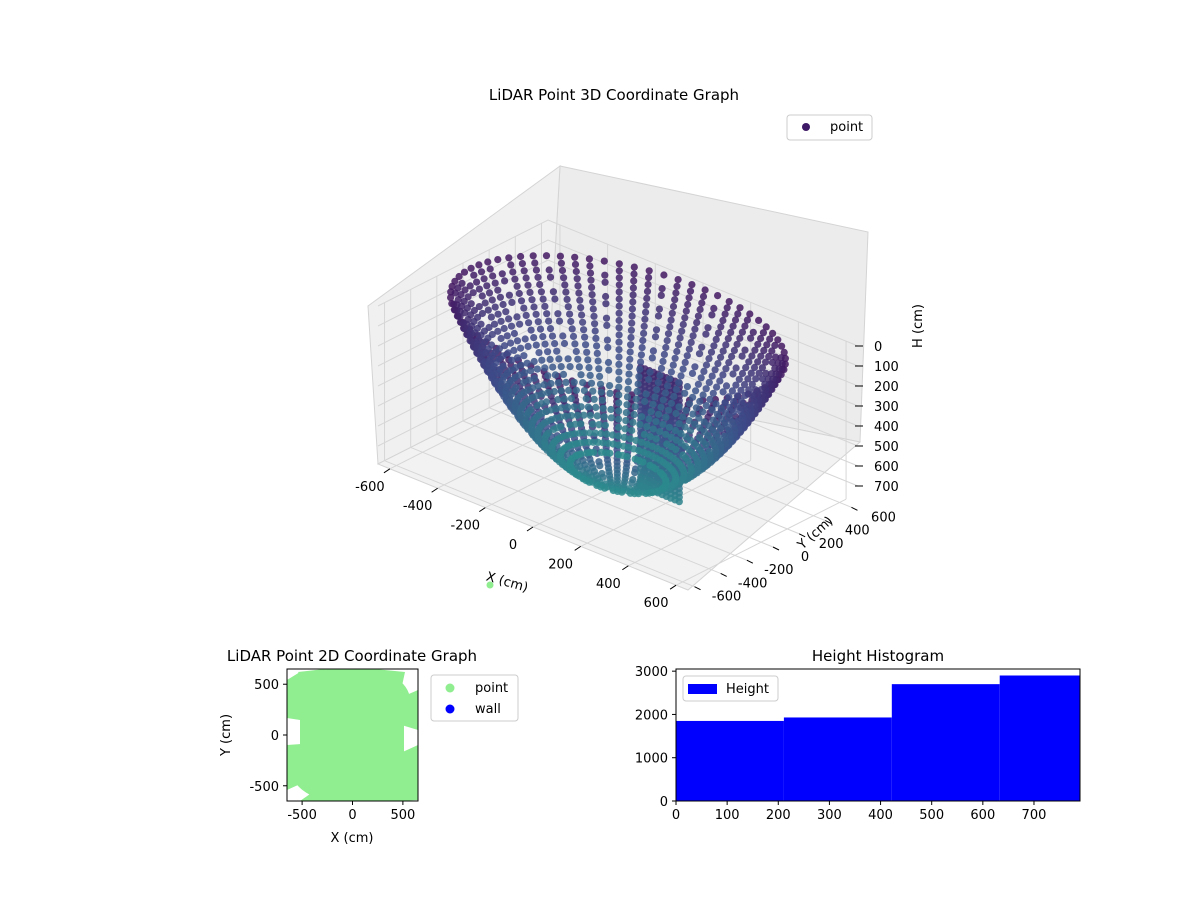  What do you see at coordinates (886, 407) in the screenshot?
I see `z-tick-label-3d: 300` at bounding box center [886, 407].